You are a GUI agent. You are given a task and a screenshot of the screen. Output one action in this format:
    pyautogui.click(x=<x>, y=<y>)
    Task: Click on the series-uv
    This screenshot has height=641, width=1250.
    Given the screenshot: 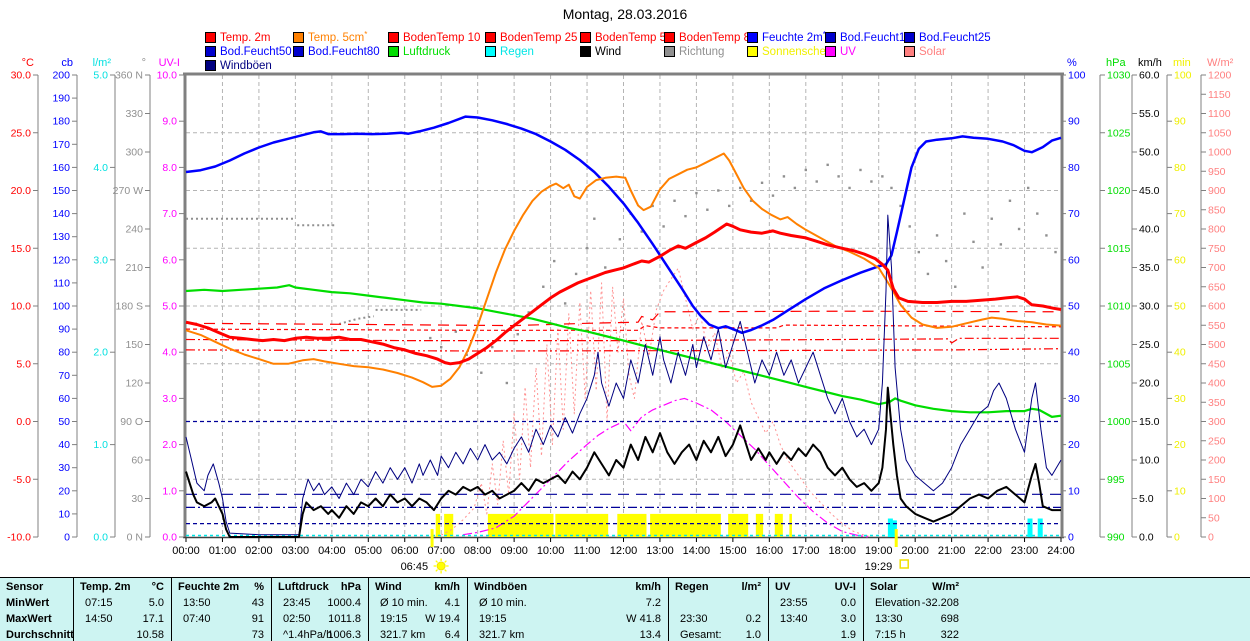 What is the action you would take?
    pyautogui.click(x=665, y=467)
    